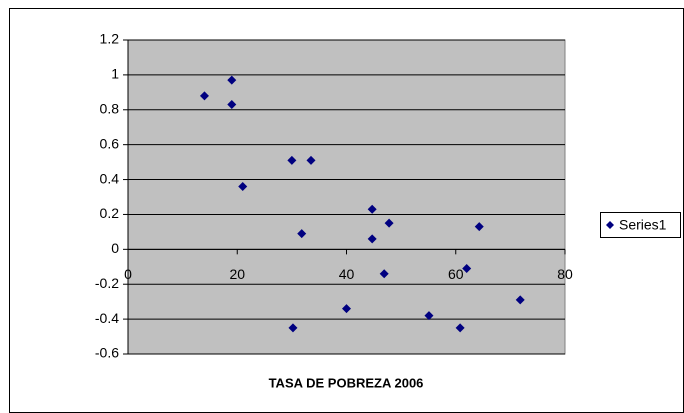  I want to click on y-tick-label: 0.6, so click(110, 143).